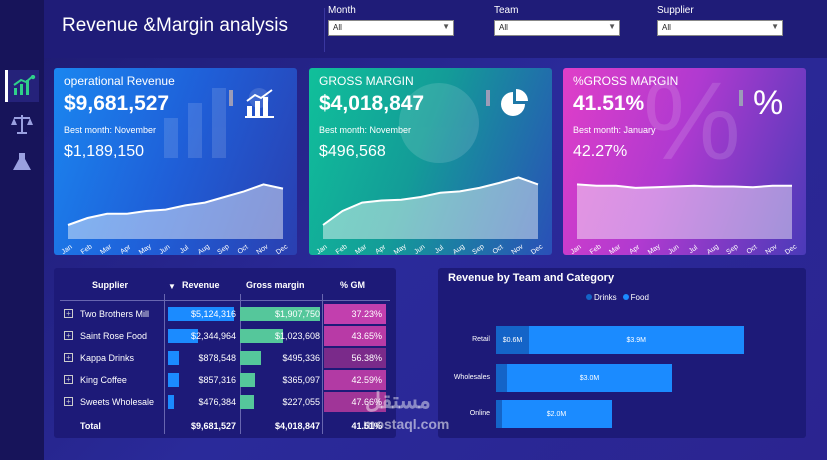 This screenshot has width=827, height=460. What do you see at coordinates (355, 358) in the screenshot?
I see `pct-gm-cell: 56.38%` at bounding box center [355, 358].